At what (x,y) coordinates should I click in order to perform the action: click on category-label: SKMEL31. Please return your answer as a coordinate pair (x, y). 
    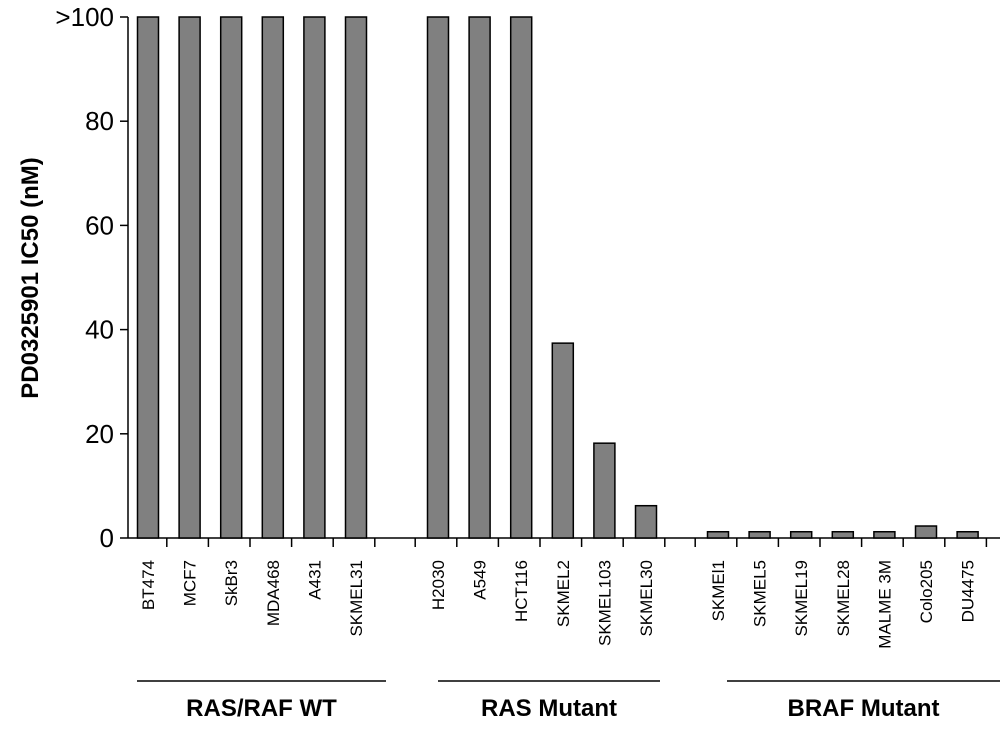
    Looking at the image, I should click on (356, 598).